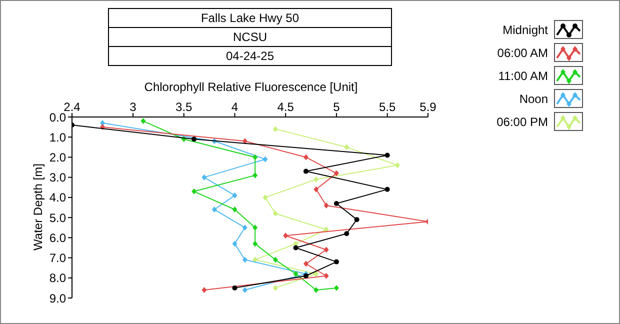 This screenshot has width=620, height=324. What do you see at coordinates (522, 53) in the screenshot?
I see `legend-label: 06:00 AM` at bounding box center [522, 53].